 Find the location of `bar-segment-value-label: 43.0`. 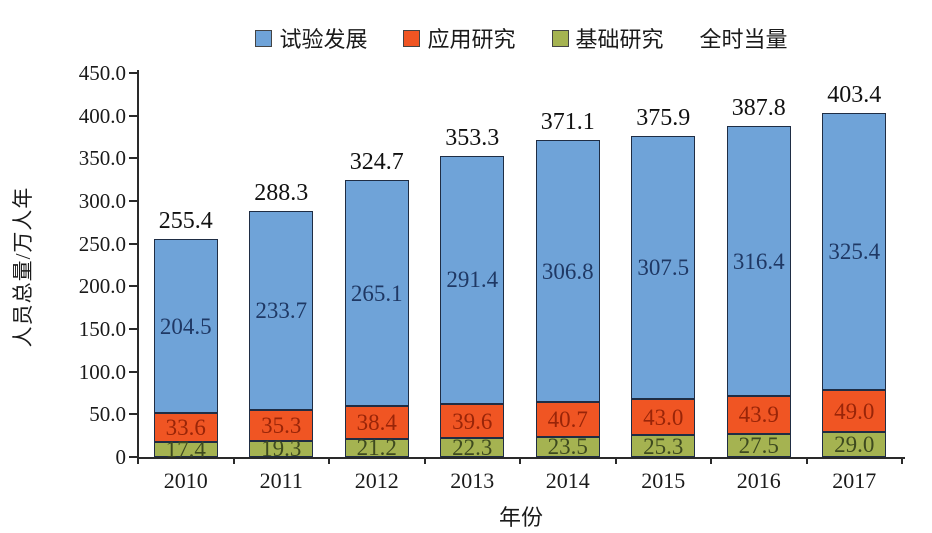

bar-segment-value-label: 43.0 is located at coordinates (663, 417).